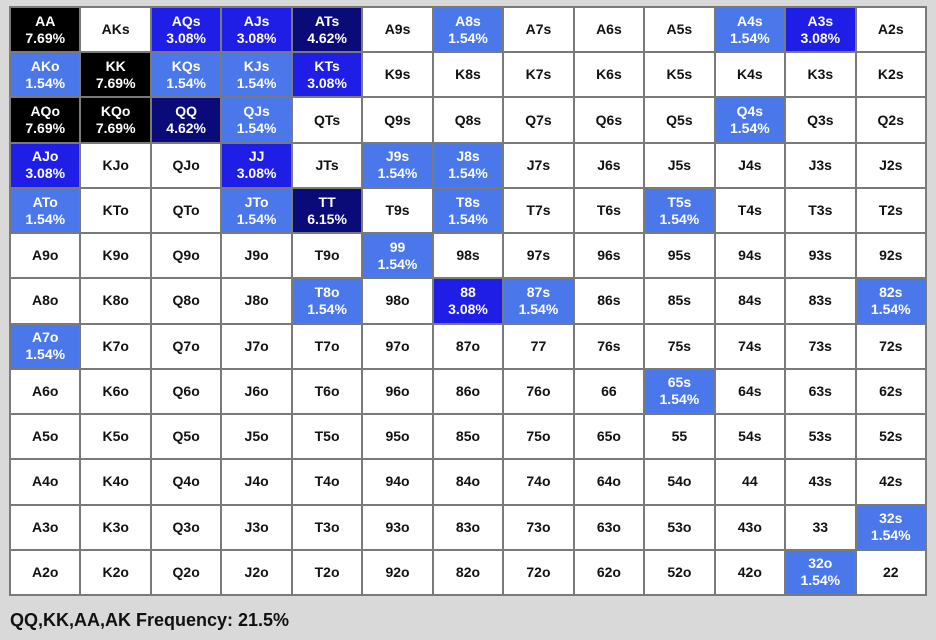  What do you see at coordinates (468, 437) in the screenshot?
I see `hand-cell-85o: 85o` at bounding box center [468, 437].